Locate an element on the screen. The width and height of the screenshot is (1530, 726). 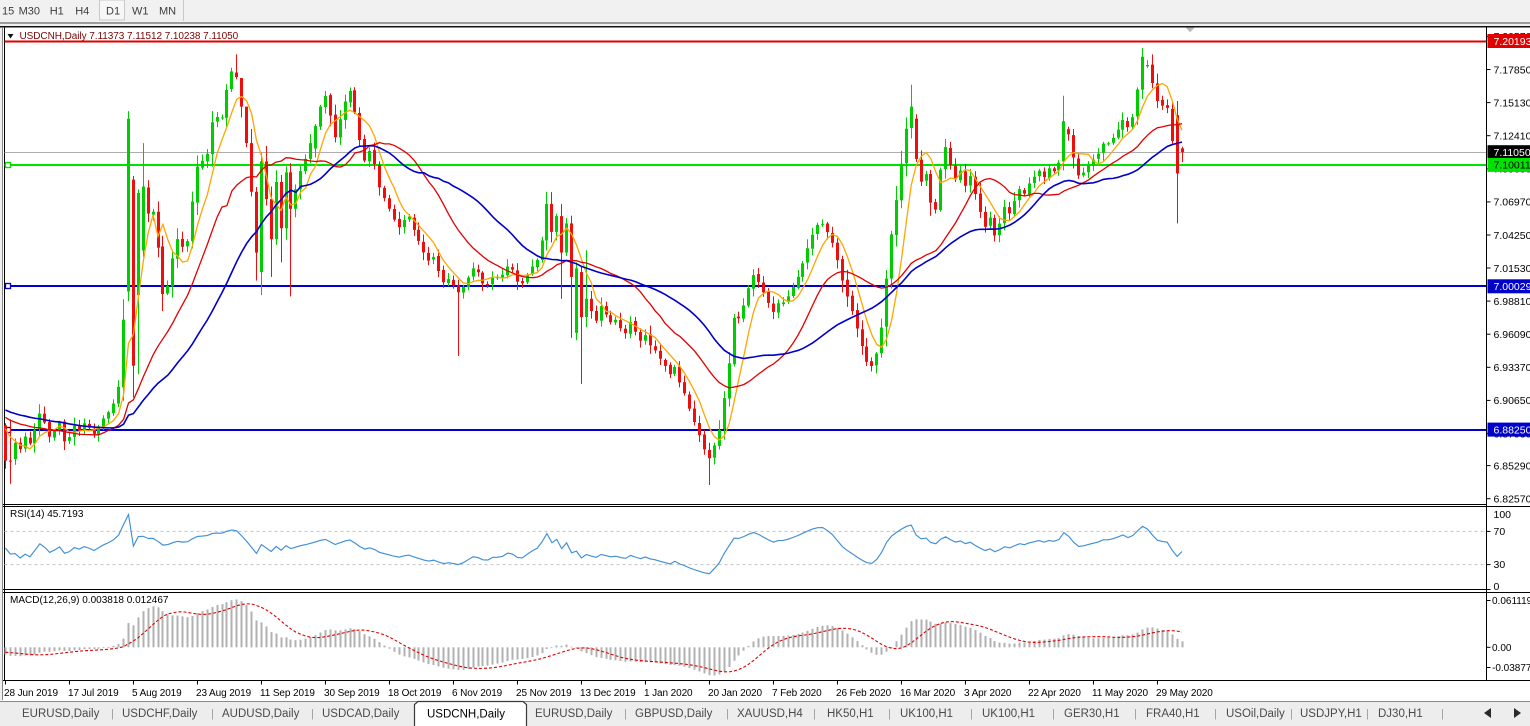
svg-text: USDJPY,H1 is located at coordinates (1331, 714).